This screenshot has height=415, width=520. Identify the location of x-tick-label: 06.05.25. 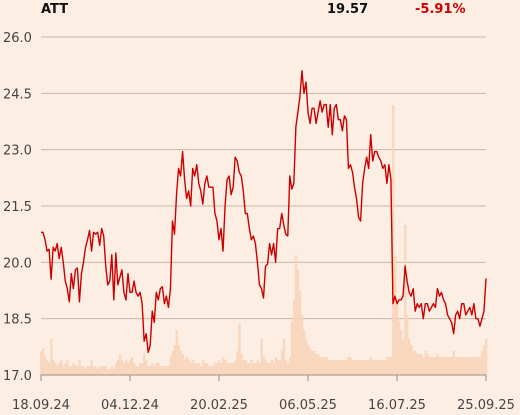
(308, 405).